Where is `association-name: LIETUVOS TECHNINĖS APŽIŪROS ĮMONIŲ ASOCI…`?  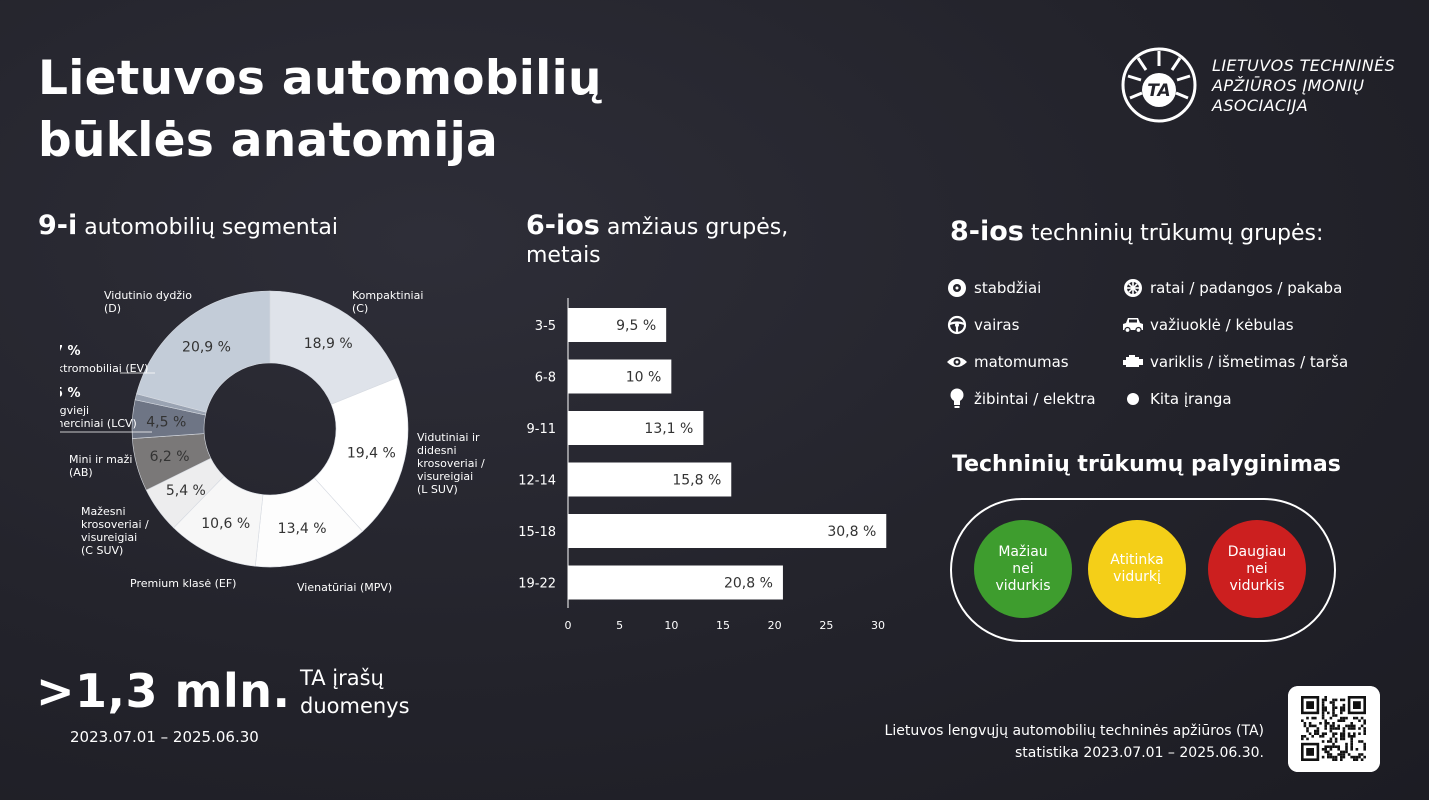 association-name: LIETUVOS TECHNINĖS APŽIŪROS ĮMONIŲ ASOCI… is located at coordinates (1303, 86).